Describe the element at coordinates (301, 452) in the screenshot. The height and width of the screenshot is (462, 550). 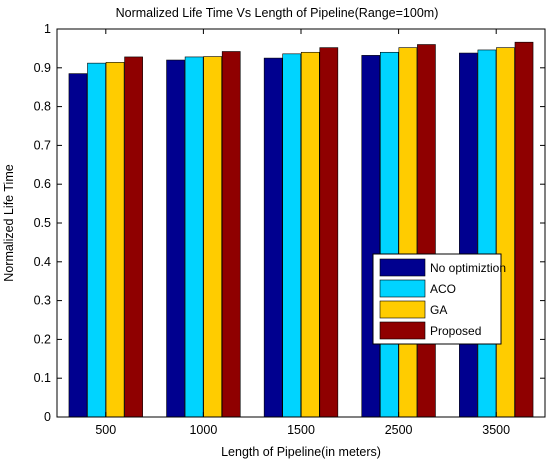
I see `x-axis-label: Length of Pipeline(in meters)` at that location.